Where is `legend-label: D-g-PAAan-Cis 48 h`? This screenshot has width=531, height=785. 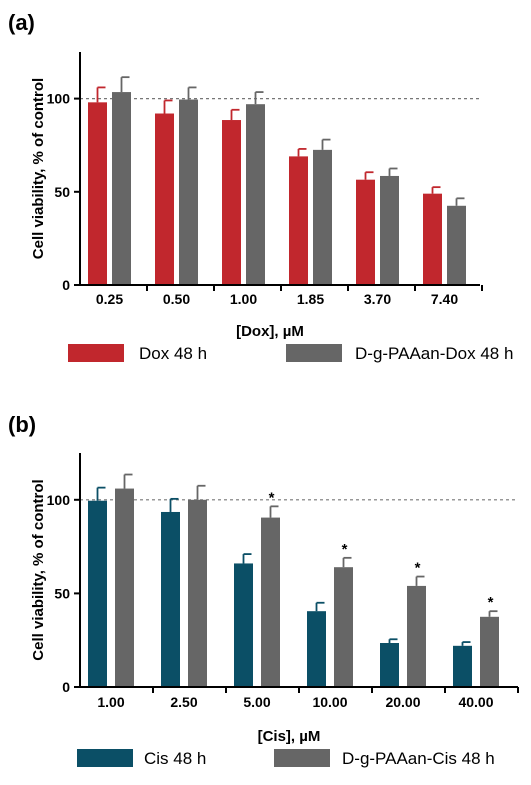 legend-label: D-g-PAAan-Cis 48 h is located at coordinates (418, 758).